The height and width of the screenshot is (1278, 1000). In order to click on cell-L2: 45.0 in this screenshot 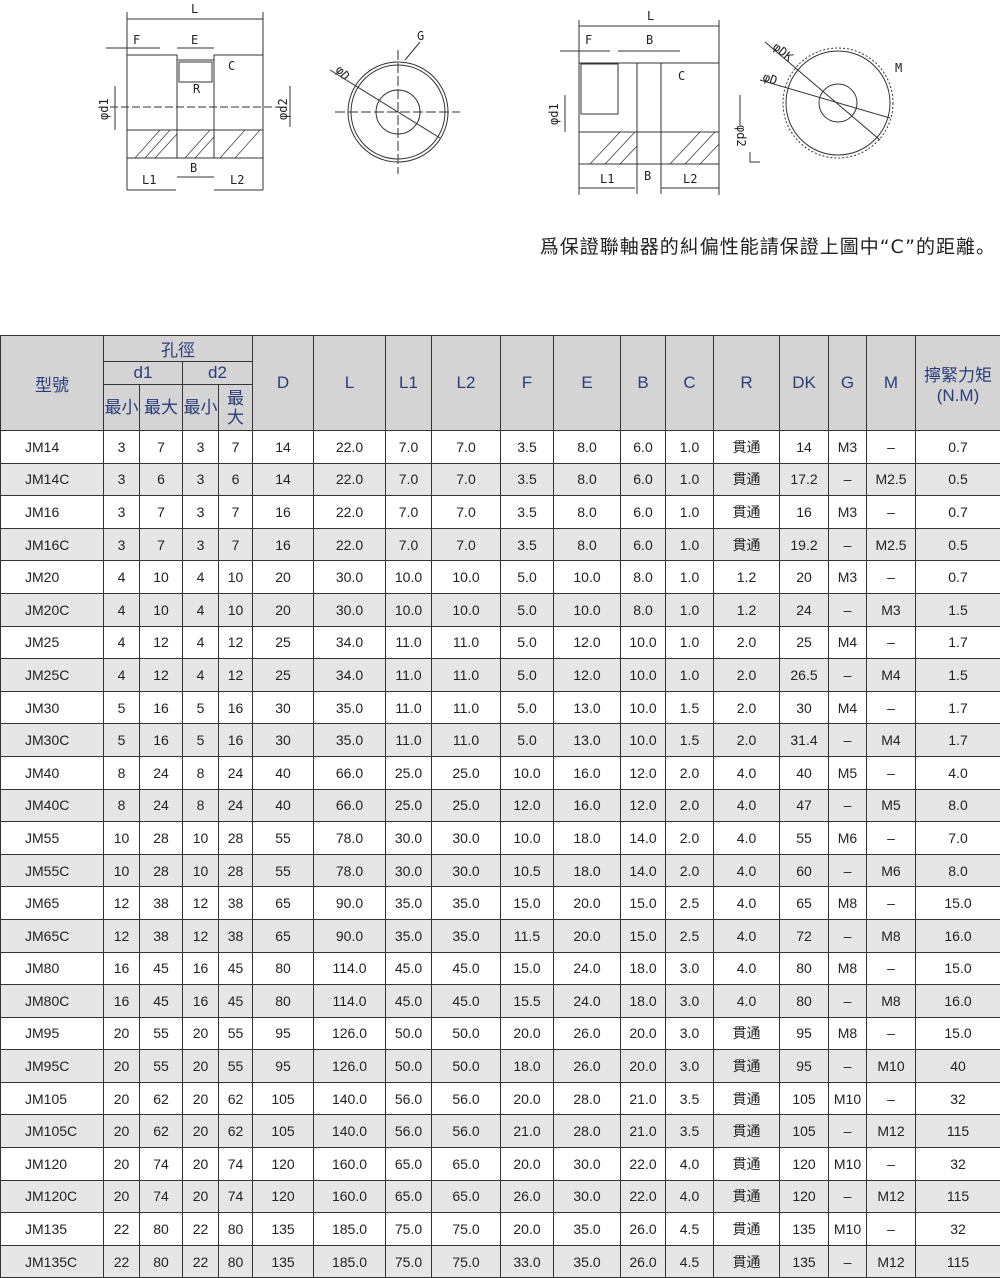, I will do `click(466, 1001)`.